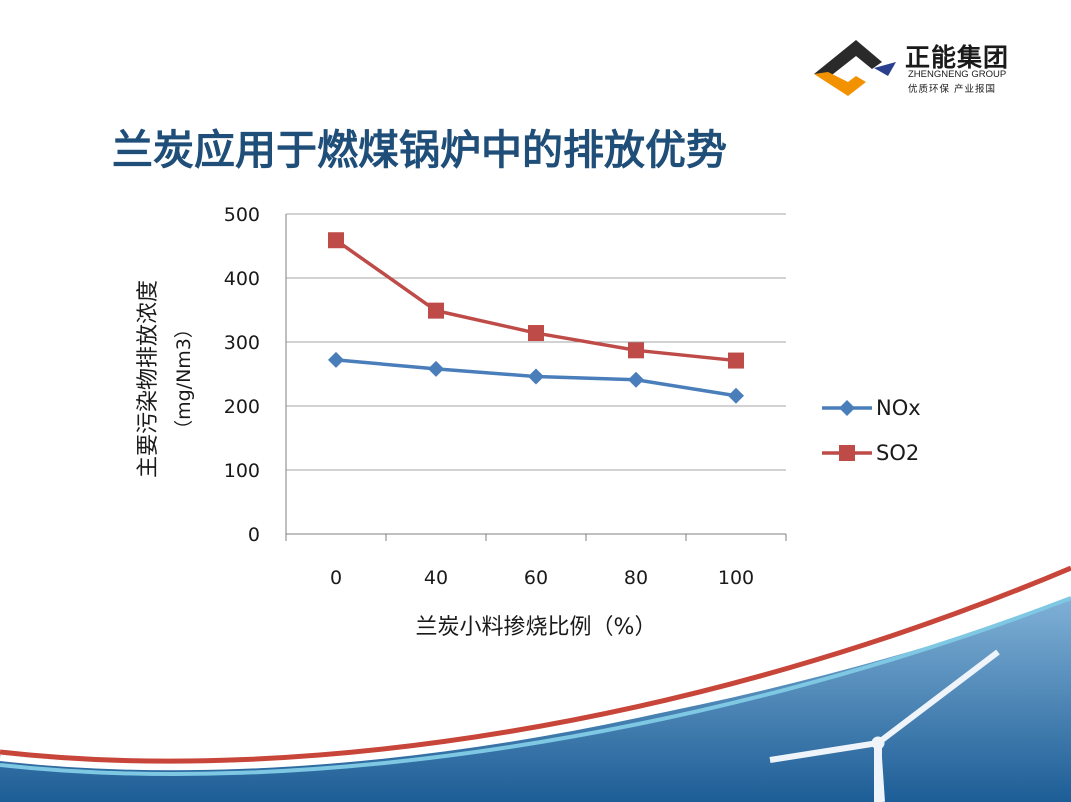 The height and width of the screenshot is (802, 1071). What do you see at coordinates (419, 150) in the screenshot?
I see `slide-title: 兰炭应用于燃煤锅炉中的排放优势` at bounding box center [419, 150].